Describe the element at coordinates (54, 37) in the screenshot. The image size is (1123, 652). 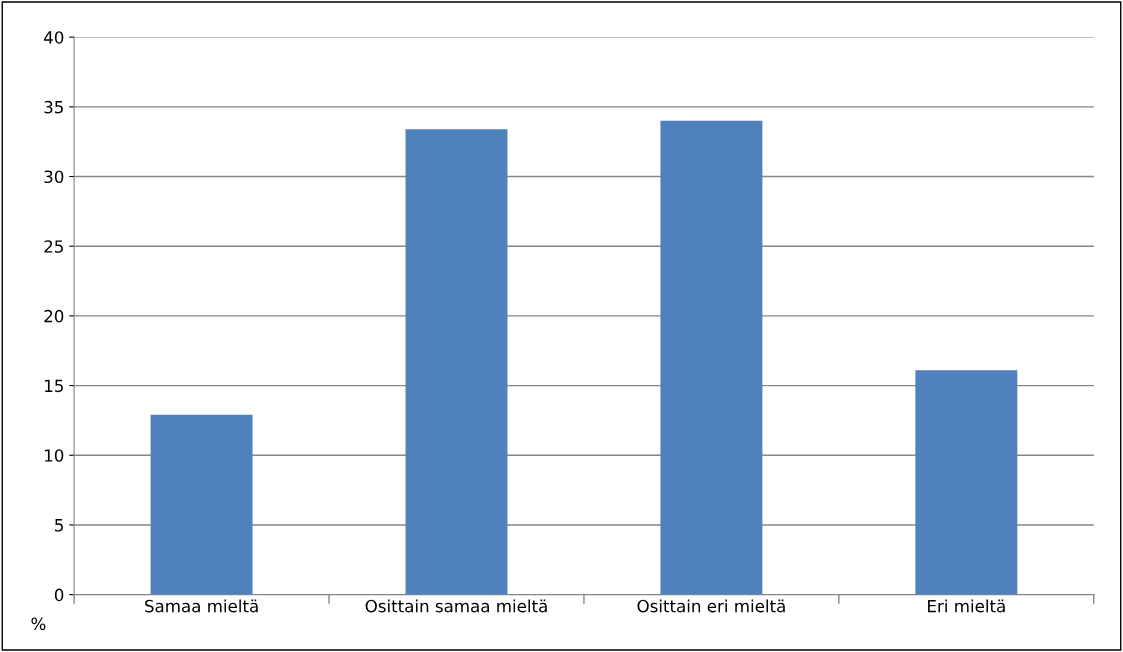
I see `y-tick-label: 40` at that location.